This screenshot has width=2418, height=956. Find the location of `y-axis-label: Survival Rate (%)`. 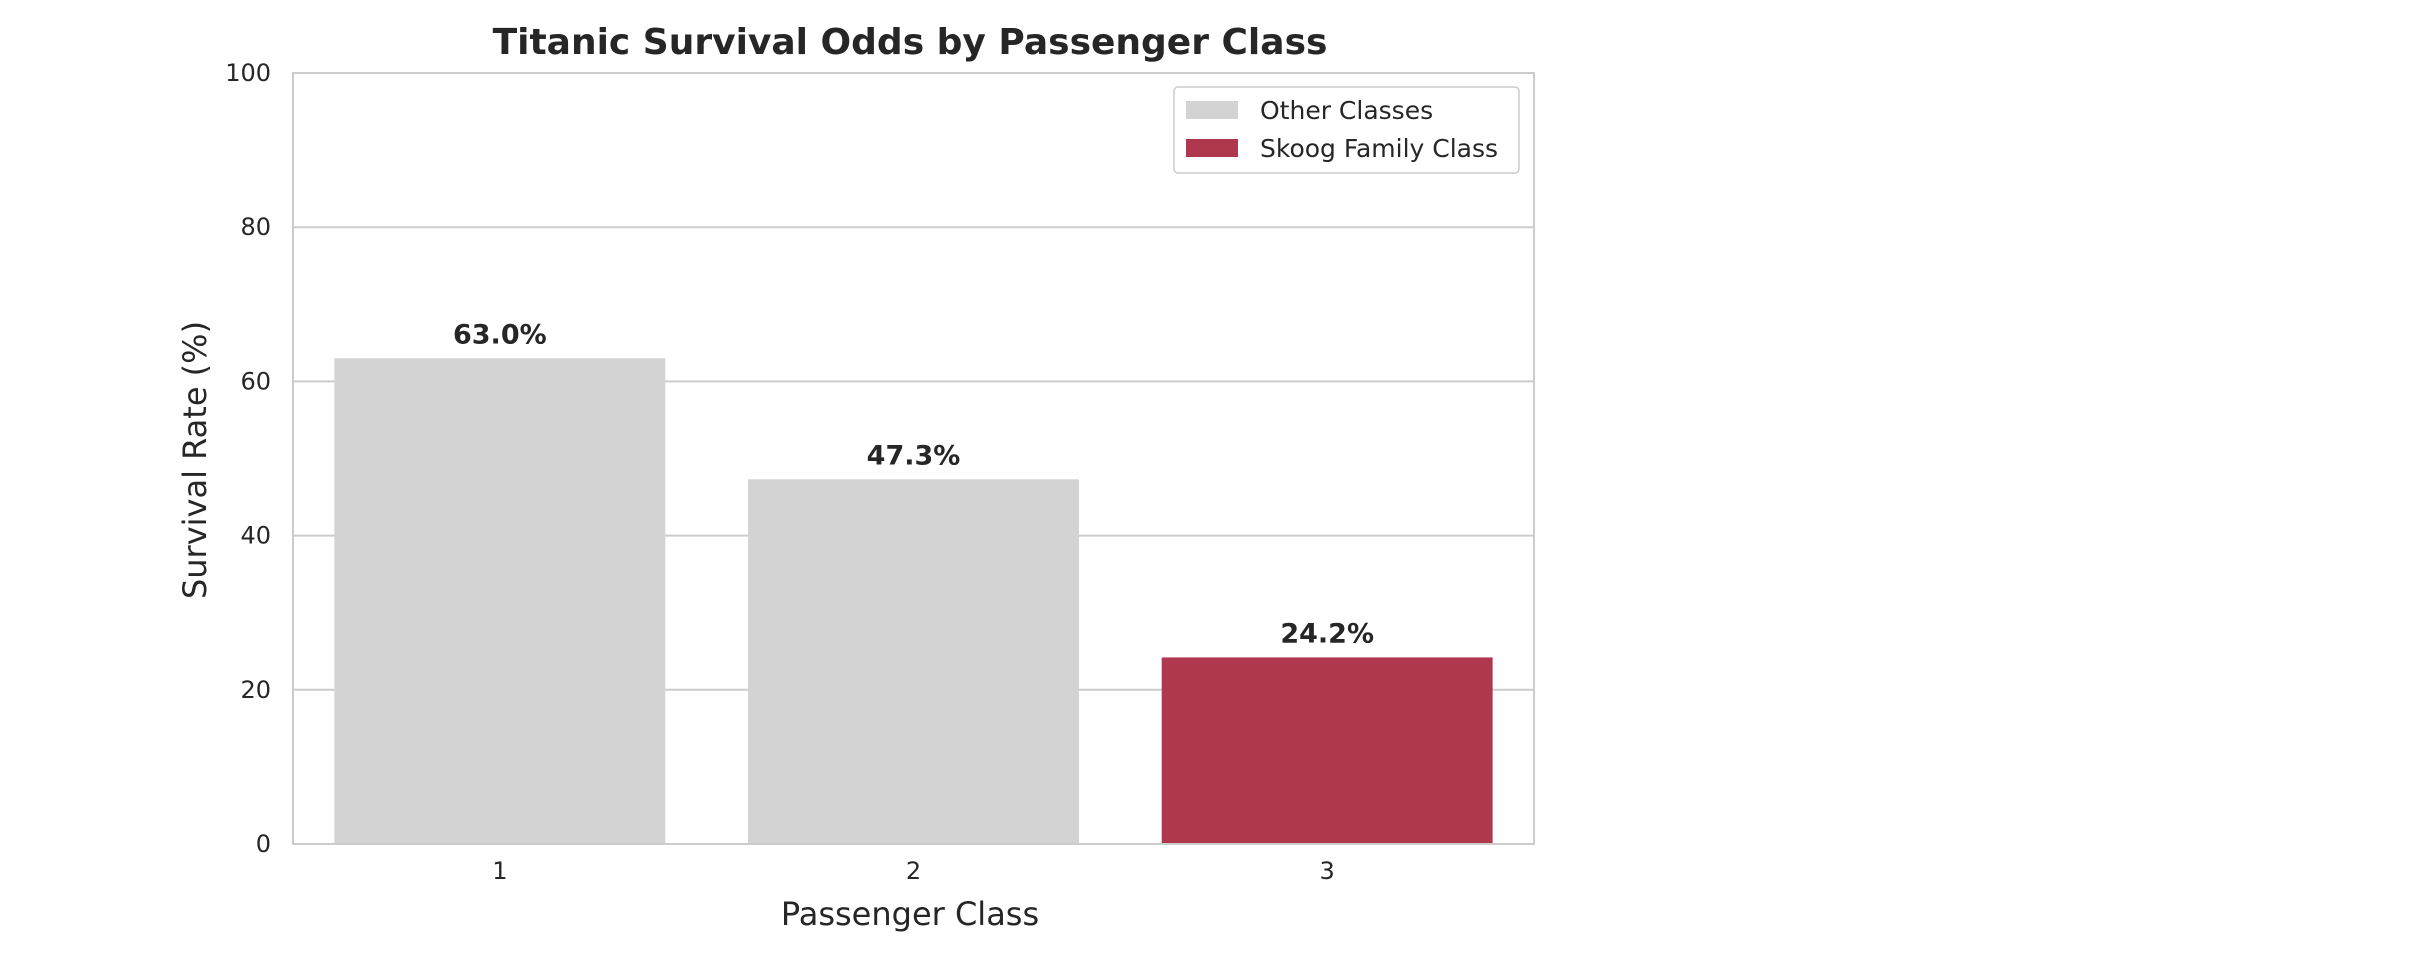

y-axis-label: Survival Rate (%) is located at coordinates (195, 460).